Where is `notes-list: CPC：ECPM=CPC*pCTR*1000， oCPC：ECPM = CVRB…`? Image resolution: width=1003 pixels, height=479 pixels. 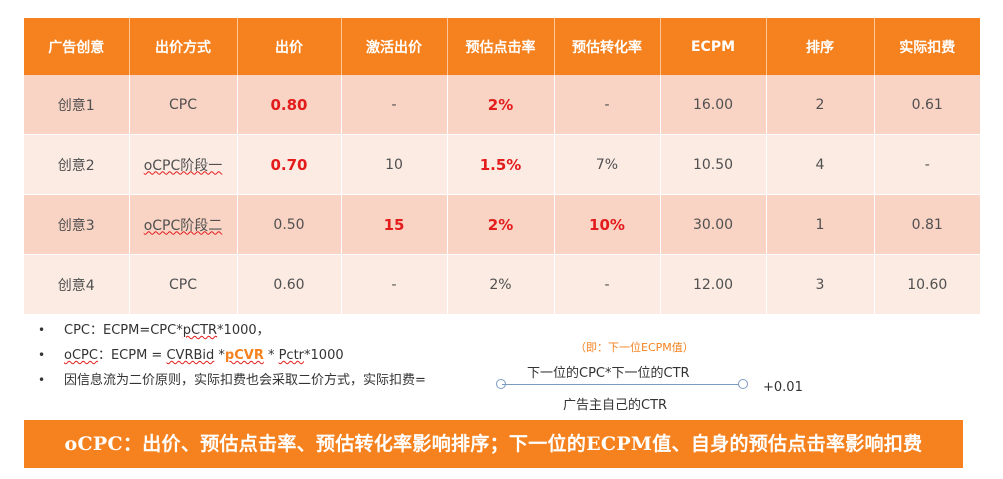 notes-list: CPC：ECPM=CPC*pCTR*1000， oCPC：ECPM = CVRB… is located at coordinates (232, 355).